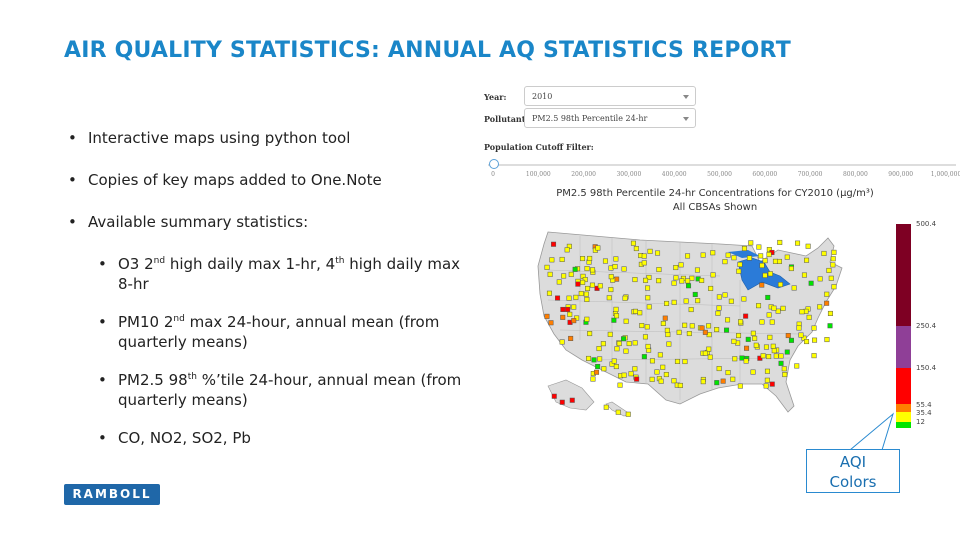  I want to click on slider-tick: 1,000,000, so click(945, 174).